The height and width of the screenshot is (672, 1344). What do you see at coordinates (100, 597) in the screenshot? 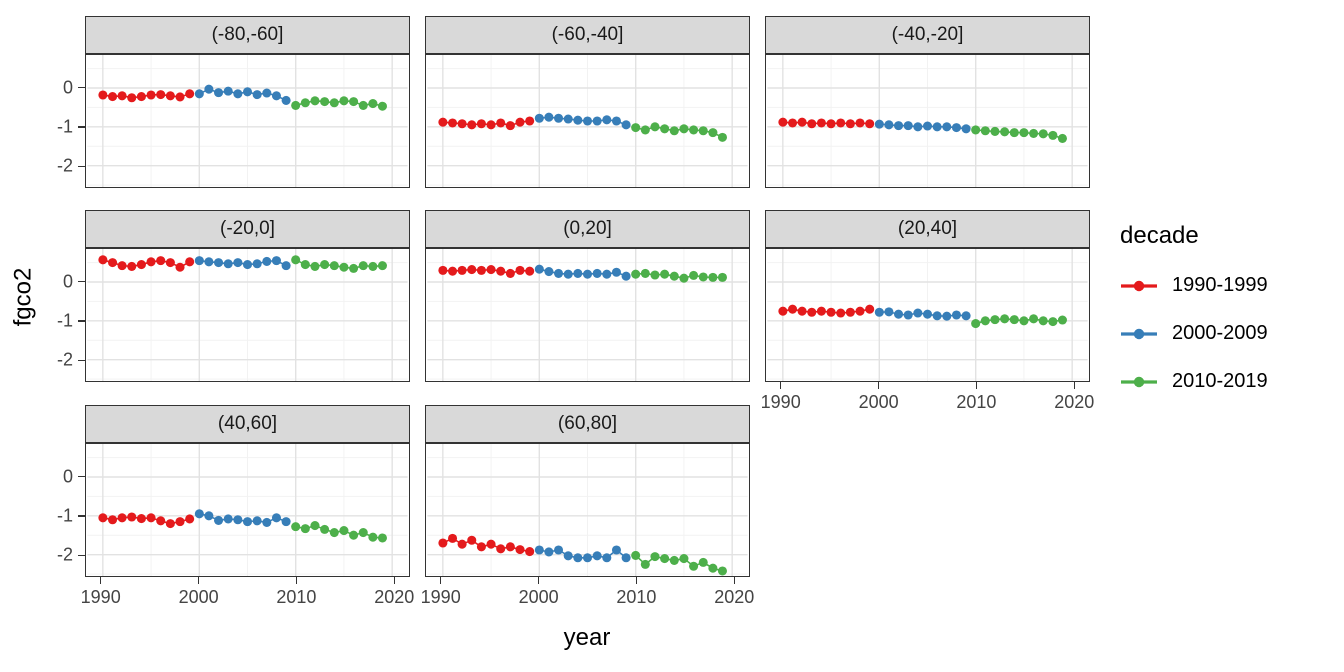
I see `x-tick-label: 1990` at bounding box center [100, 597].